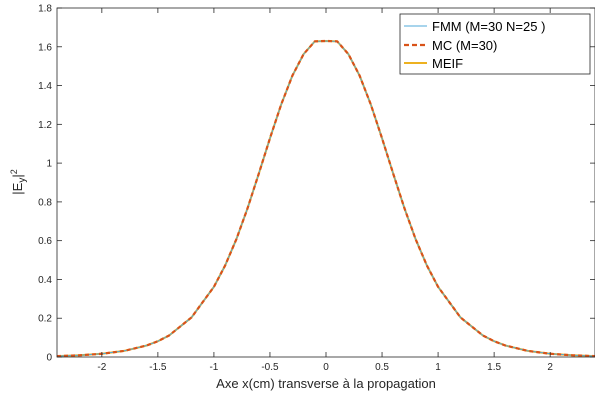 The image size is (595, 396). Describe the element at coordinates (22, 180) in the screenshot. I see `y-axis-title-sub: y` at that location.